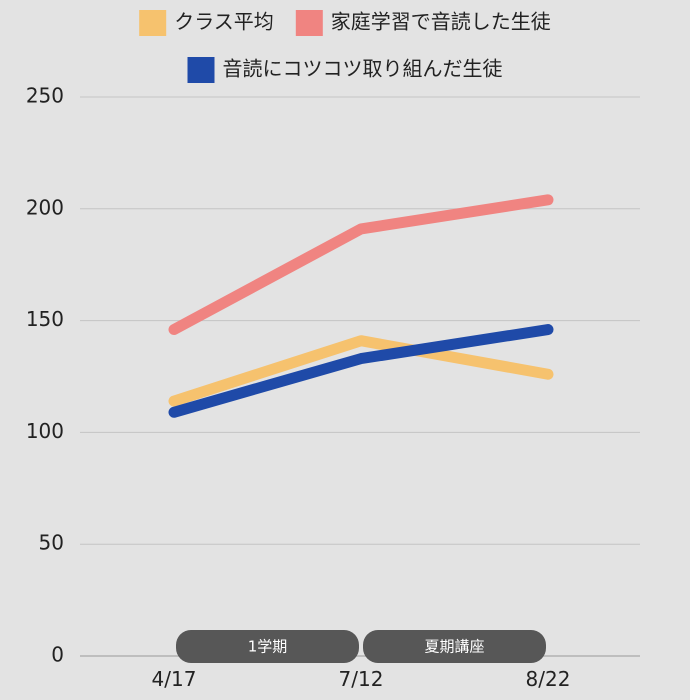 The image size is (690, 700). I want to click on period-band: 1学期, so click(267, 646).